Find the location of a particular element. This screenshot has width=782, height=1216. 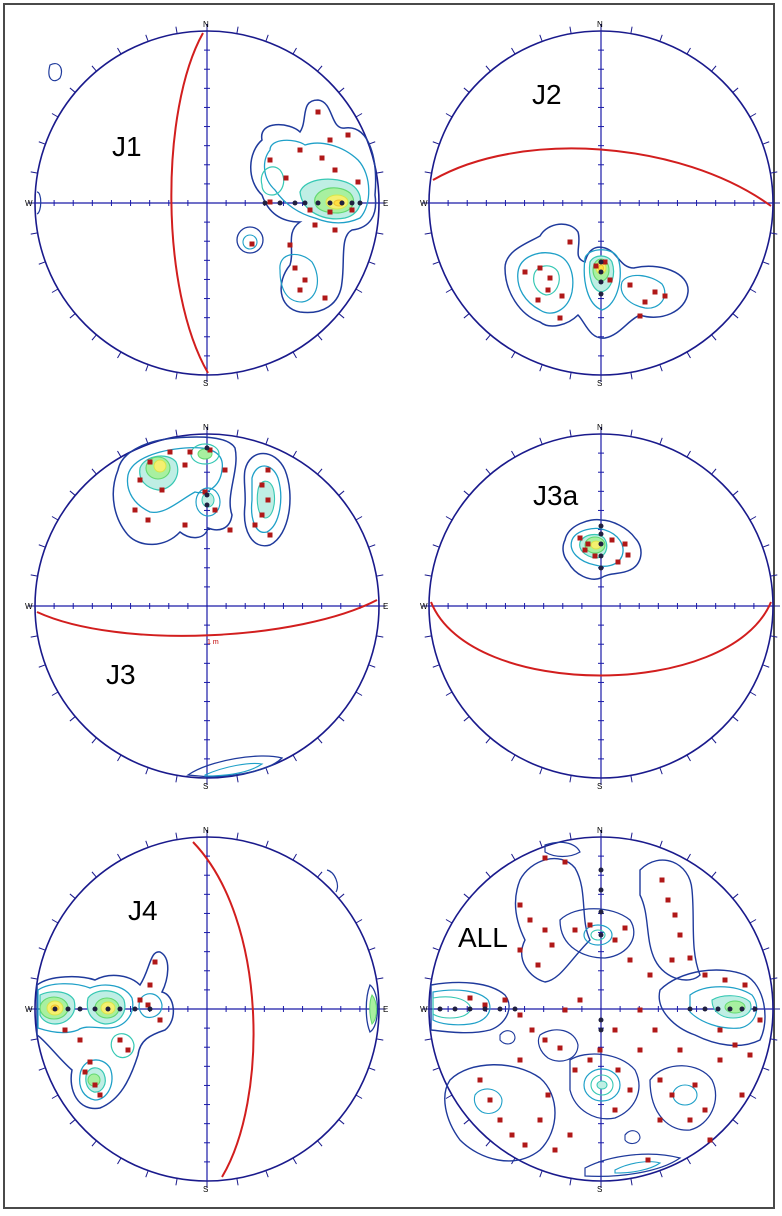

pole-markers is located at coordinates (595, 280).